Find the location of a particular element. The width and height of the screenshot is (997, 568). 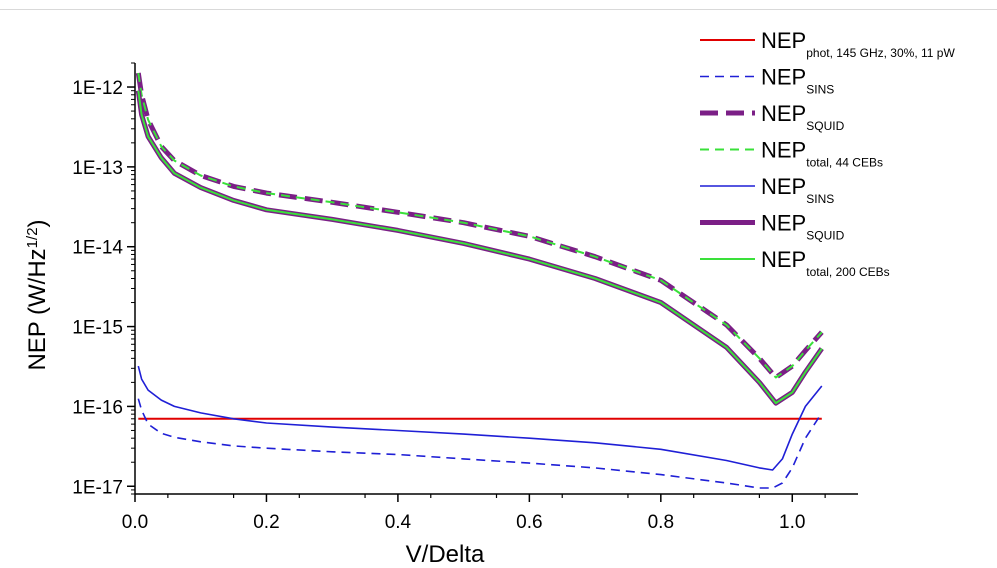

x-tick-label: 0.6 is located at coordinates (529, 522).